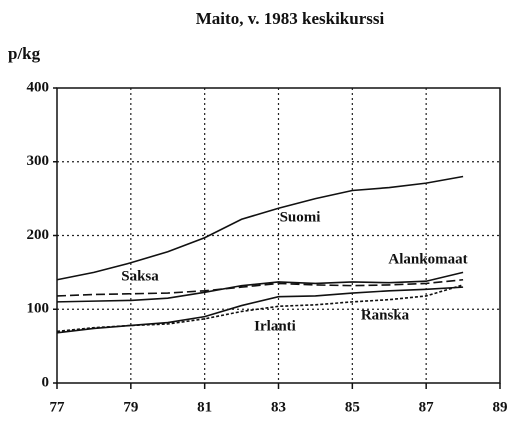 This screenshot has height=421, width=520. What do you see at coordinates (385, 315) in the screenshot?
I see `series-label: Ranska` at bounding box center [385, 315].